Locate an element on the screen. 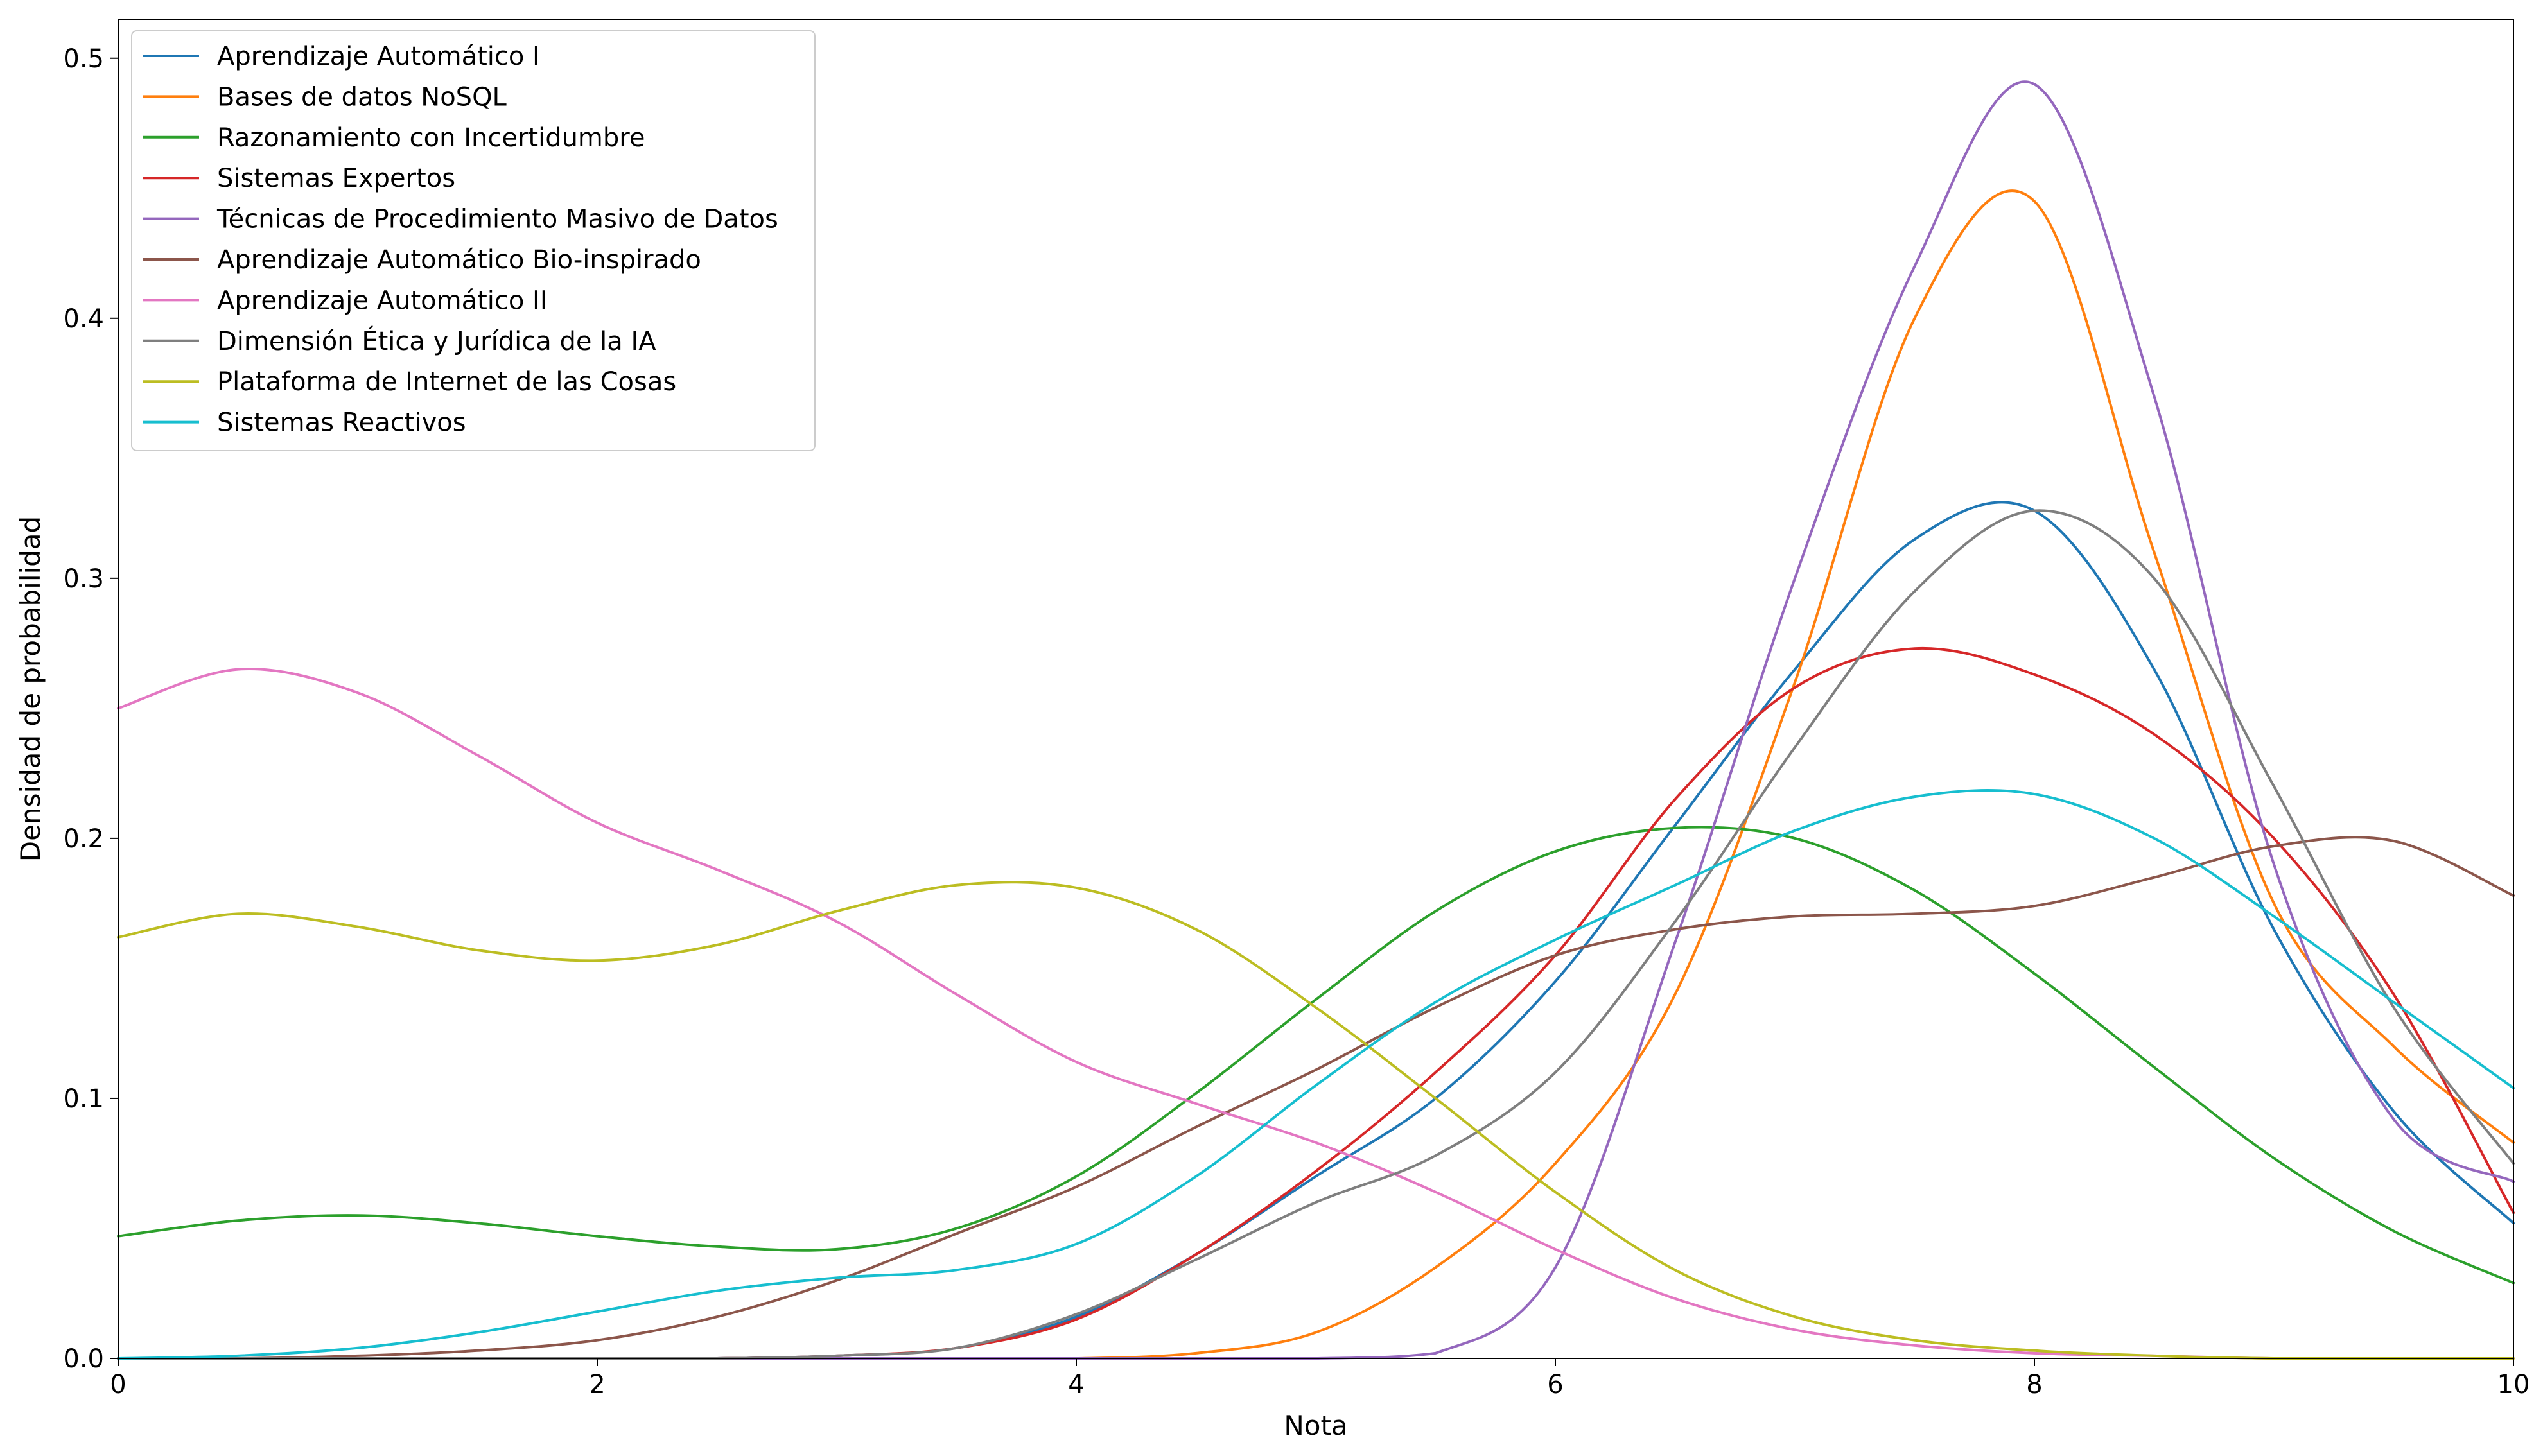 This screenshot has width=2543, height=1456. x-tick-label: 8 is located at coordinates (2034, 1385).